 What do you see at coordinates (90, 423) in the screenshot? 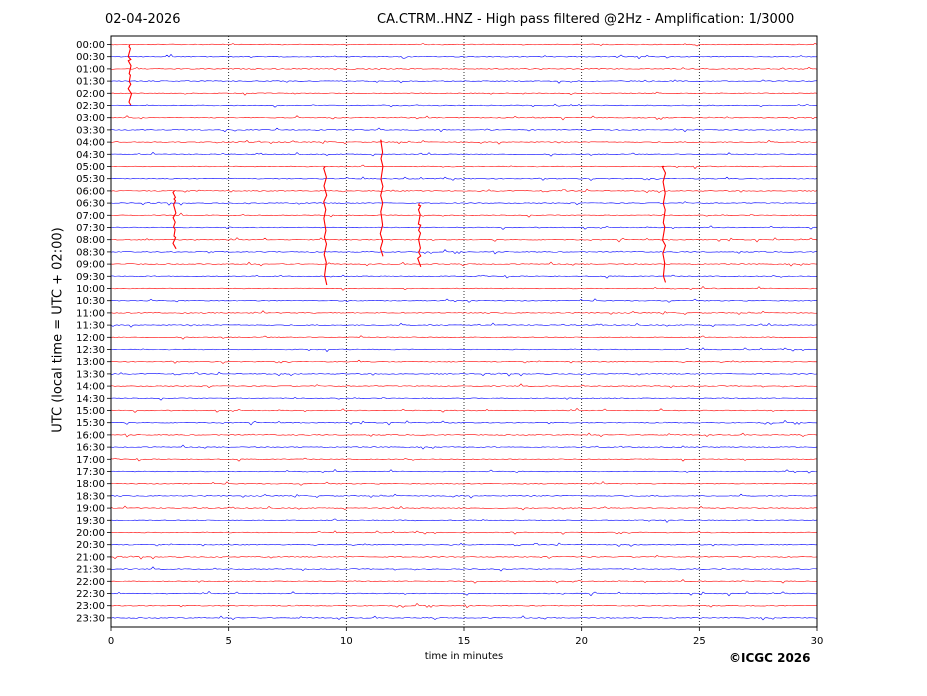
I see `y-tick-label-15:30: 15:30` at bounding box center [90, 423].